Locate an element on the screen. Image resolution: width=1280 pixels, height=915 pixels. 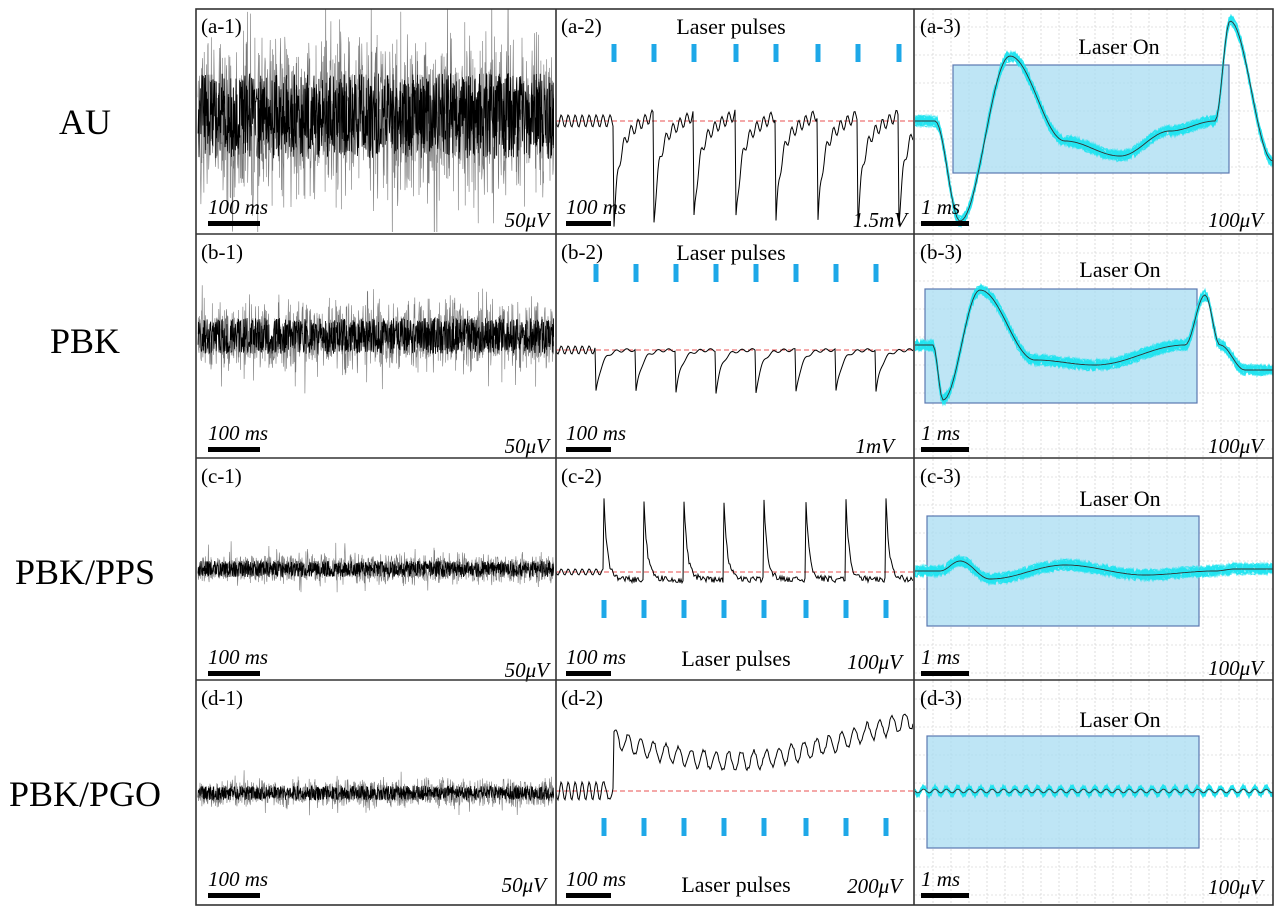
panel-label: (a-3) is located at coordinates (940, 26).